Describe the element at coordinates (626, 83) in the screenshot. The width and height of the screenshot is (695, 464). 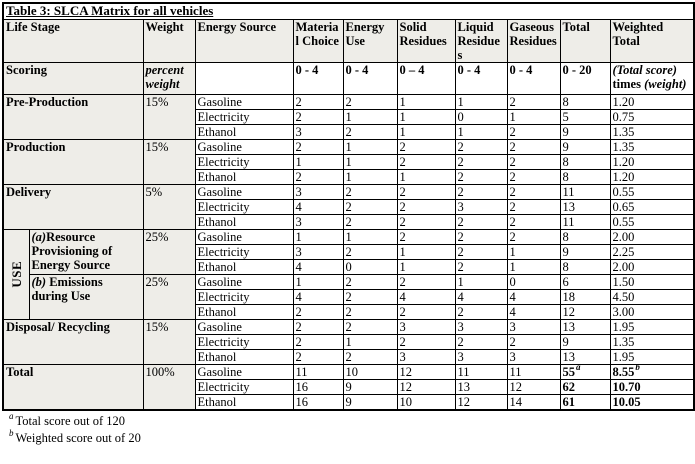
I see `scoring-weighted-part2: times` at that location.